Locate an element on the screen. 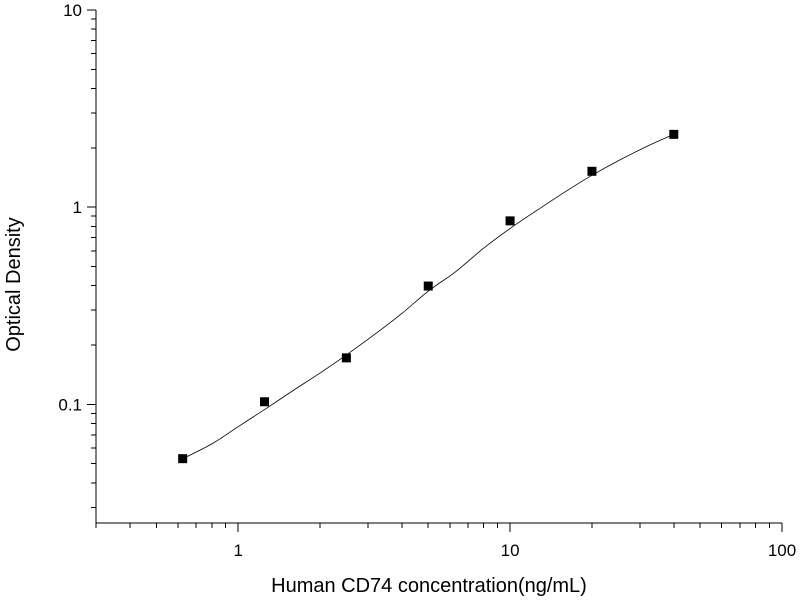  y-tick-label: 0.1 is located at coordinates (70, 404).